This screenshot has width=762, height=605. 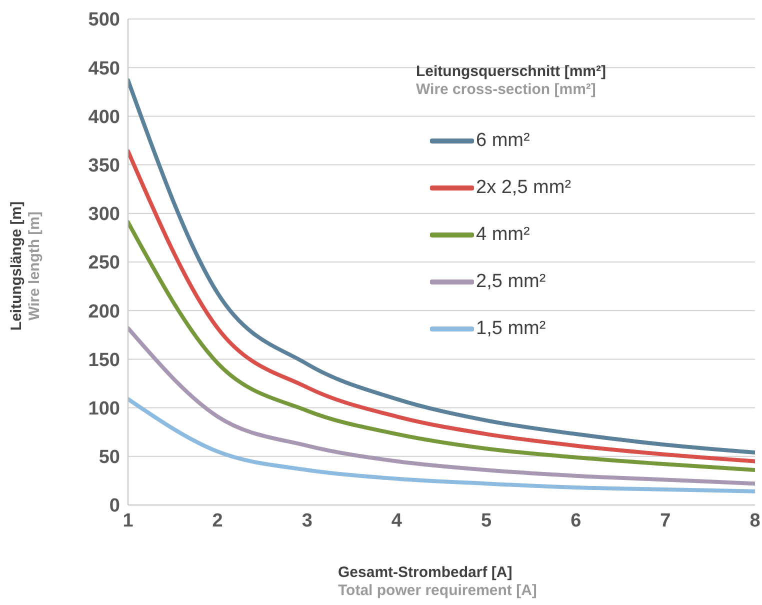 I want to click on x-tick-label: 1, so click(x=128, y=521).